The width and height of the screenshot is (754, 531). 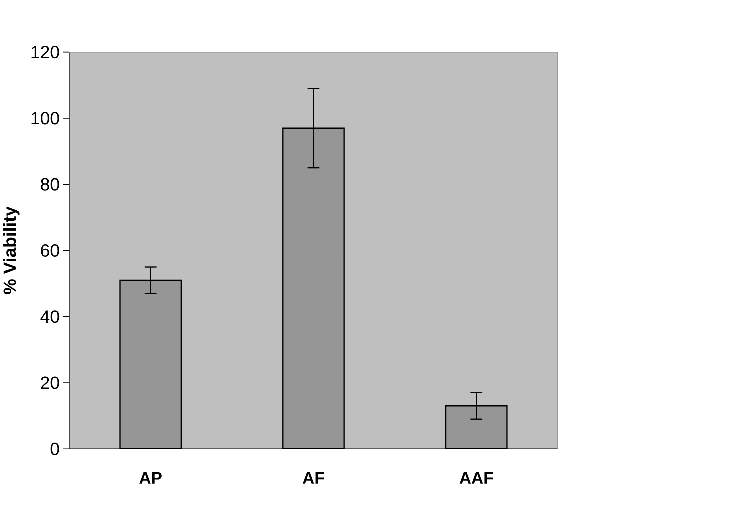 I want to click on x-tick-label: AP, so click(x=151, y=478).